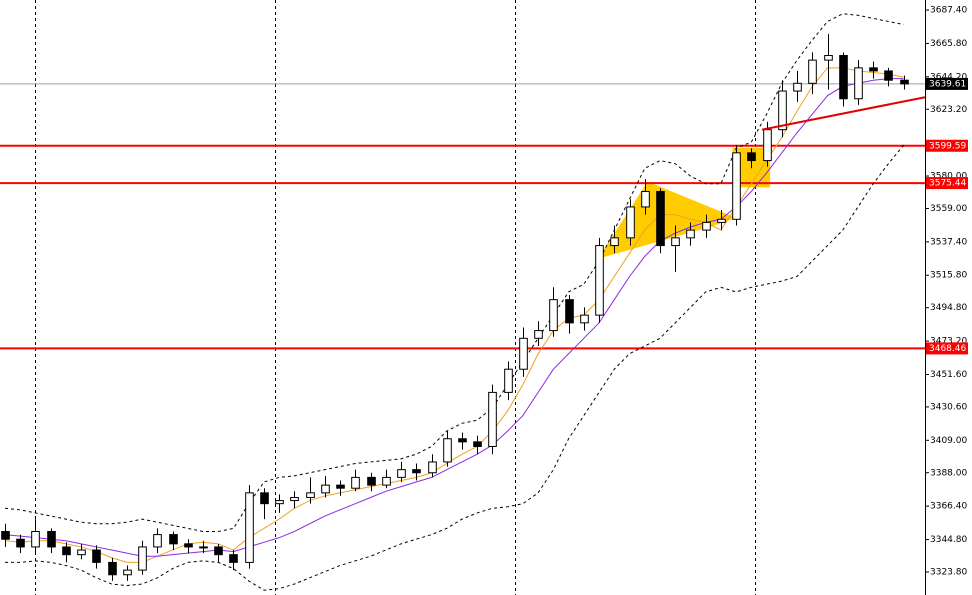 This screenshot has width=972, height=595. I want to click on y-tick-label: 3451.60, so click(948, 375).